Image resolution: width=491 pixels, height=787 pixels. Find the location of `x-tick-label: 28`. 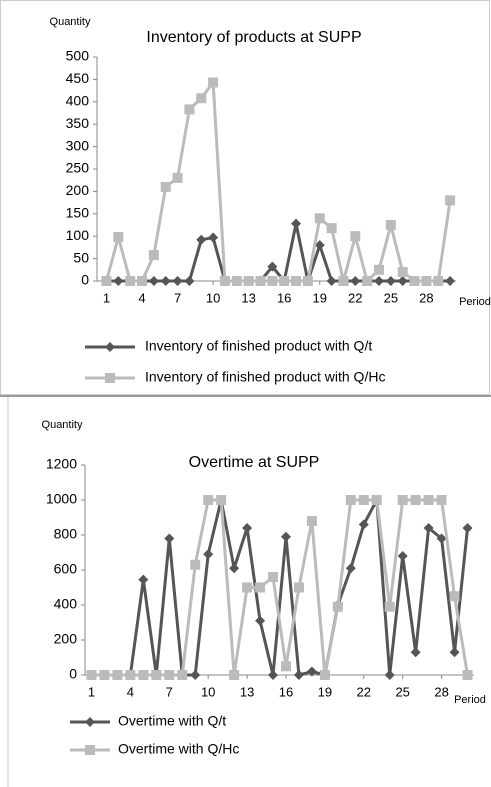

x-tick-label: 28 is located at coordinates (441, 691).